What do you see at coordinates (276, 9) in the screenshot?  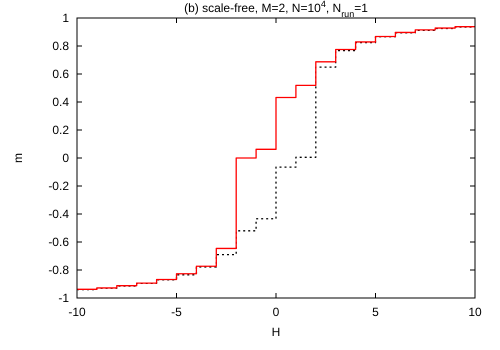 I see `chart-title: (b) scale-free, M=2, N=10$^{4}$, N$_{run}$=1` at bounding box center [276, 9].